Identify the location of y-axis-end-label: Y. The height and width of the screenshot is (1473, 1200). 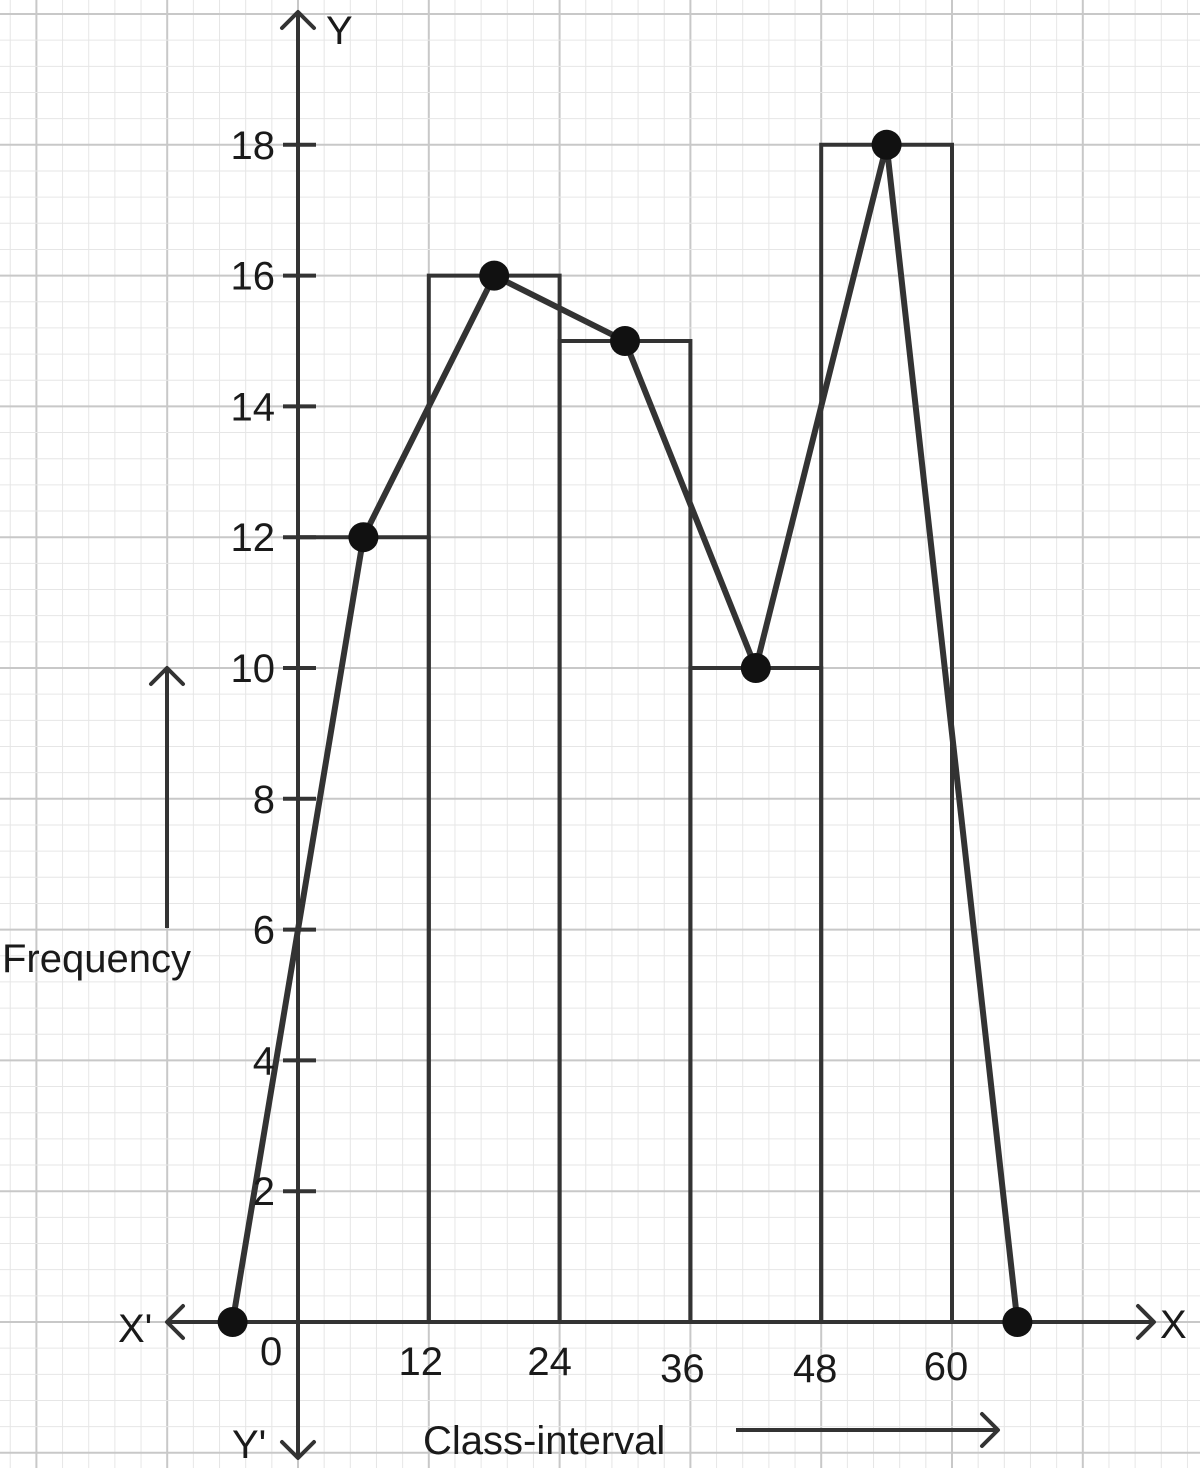
(339, 31).